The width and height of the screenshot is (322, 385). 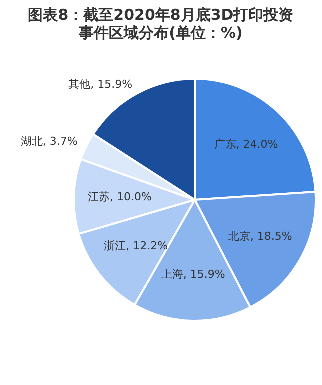 What do you see at coordinates (172, 274) in the screenshot?
I see `slice-label: 上海` at bounding box center [172, 274].